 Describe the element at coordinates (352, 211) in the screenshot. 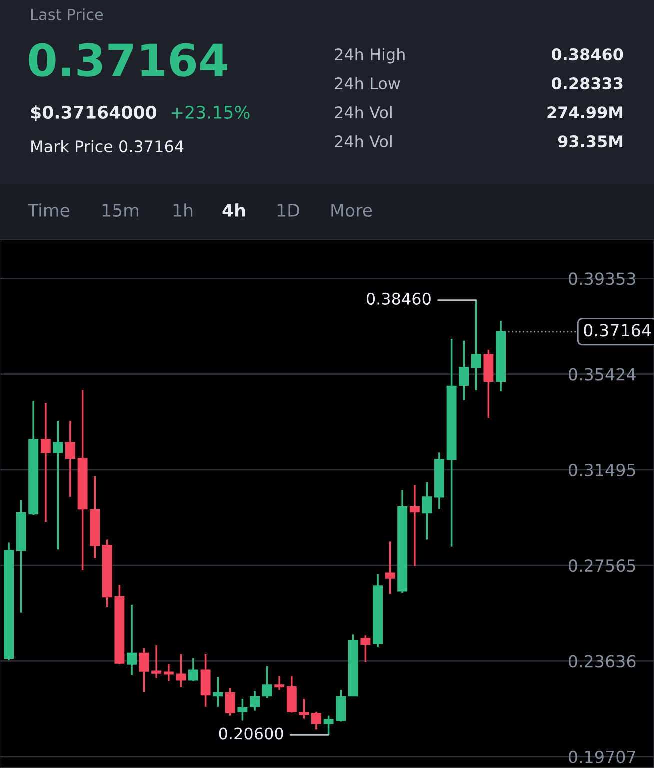

I see `text: More` at that location.